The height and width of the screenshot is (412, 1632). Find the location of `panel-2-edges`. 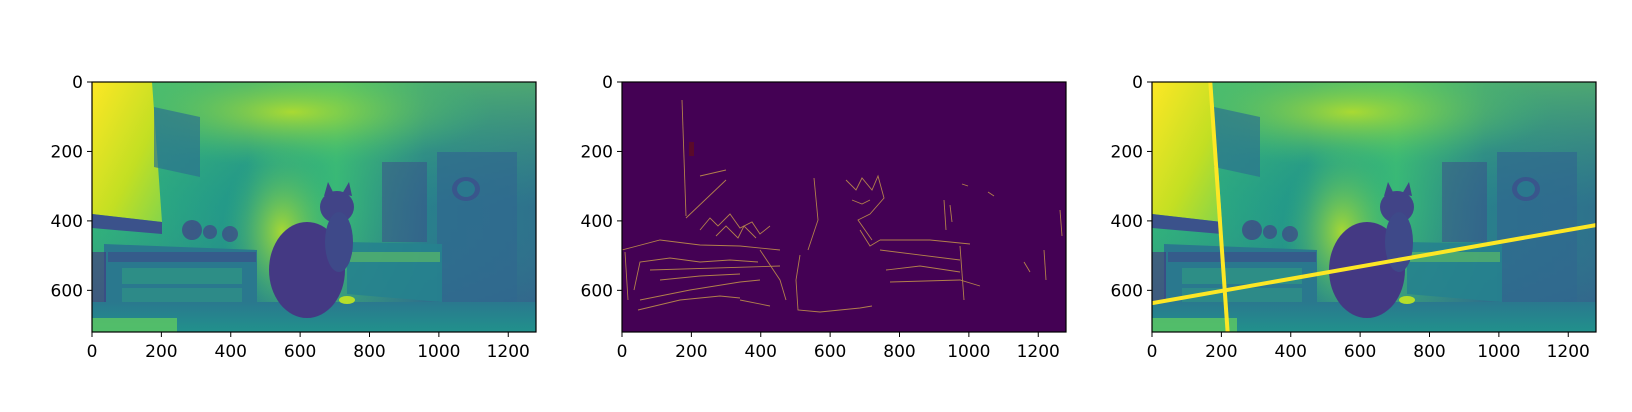

panel-2-edges is located at coordinates (842, 206).